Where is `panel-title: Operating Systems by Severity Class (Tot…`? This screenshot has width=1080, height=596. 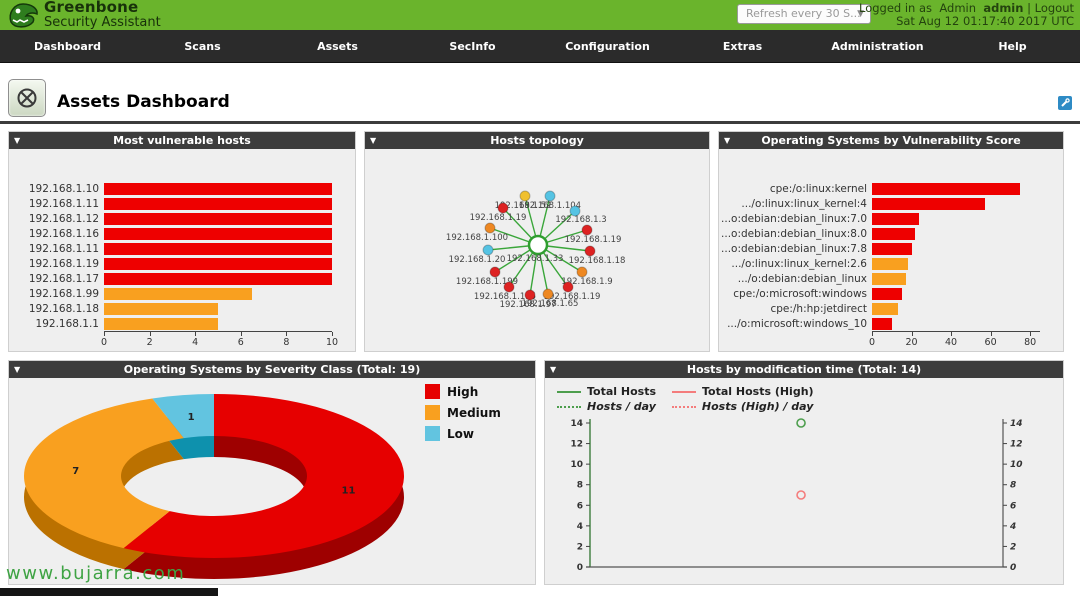 panel-title: Operating Systems by Severity Class (Tot… is located at coordinates (272, 369).